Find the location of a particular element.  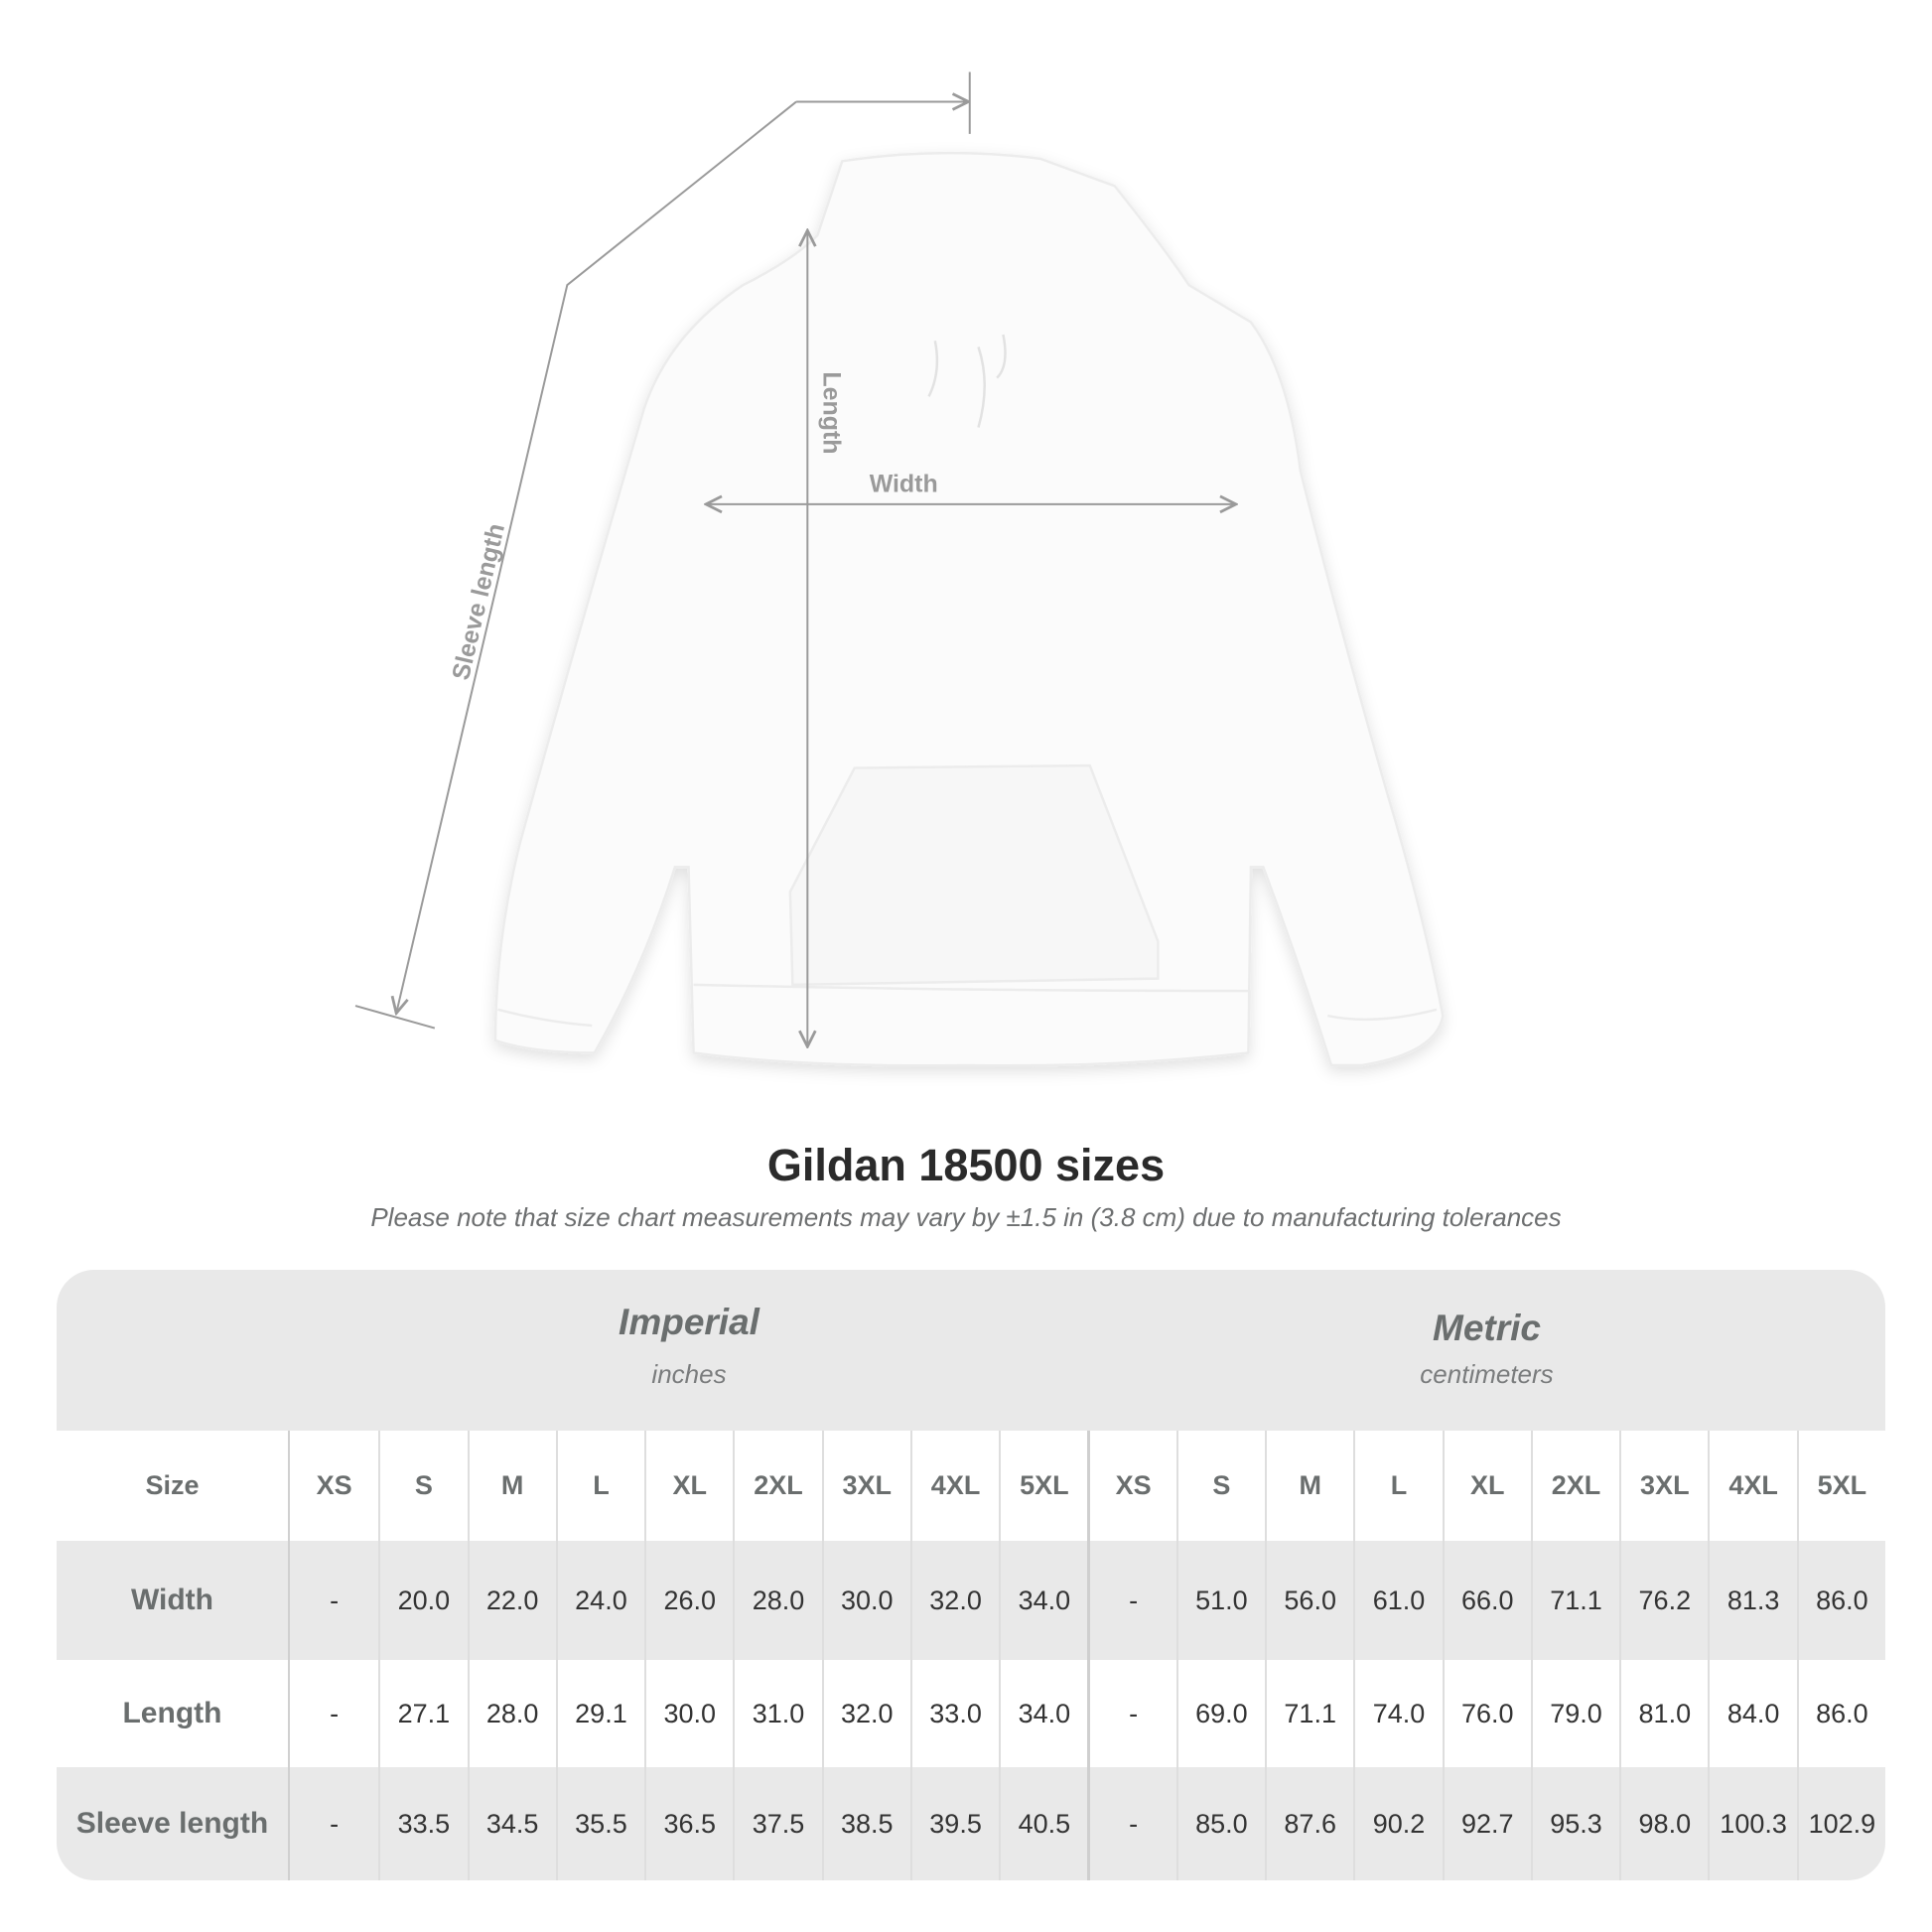

imperial-cell: 26.0 is located at coordinates (688, 1600).